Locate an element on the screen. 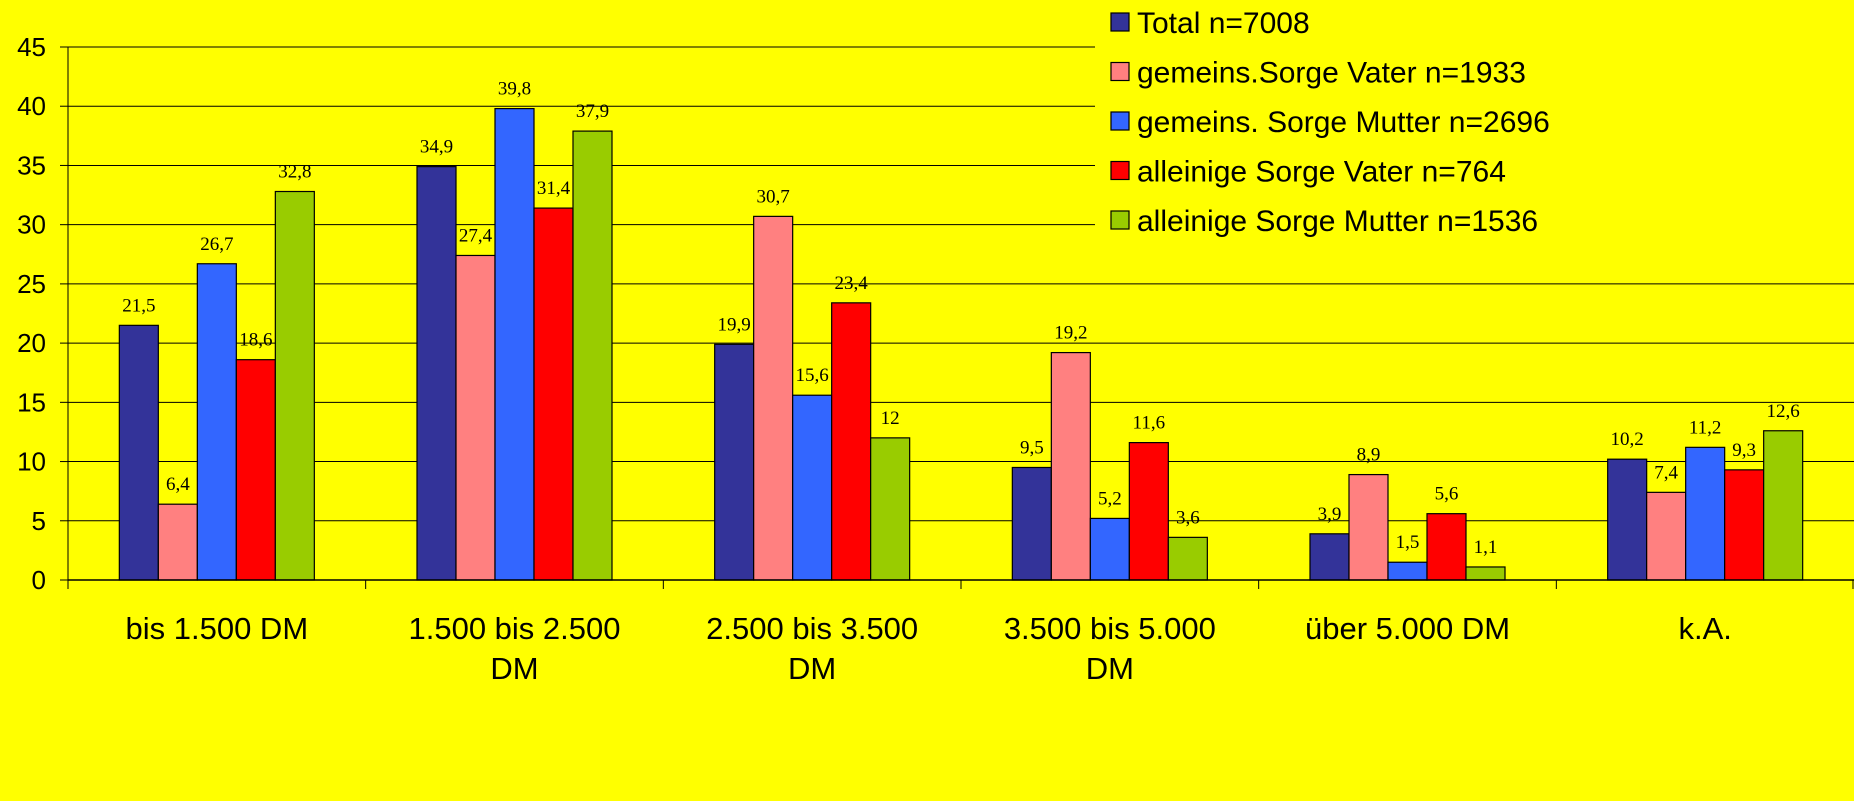 The height and width of the screenshot is (801, 1854). legend-background is located at coordinates (1474, 132).